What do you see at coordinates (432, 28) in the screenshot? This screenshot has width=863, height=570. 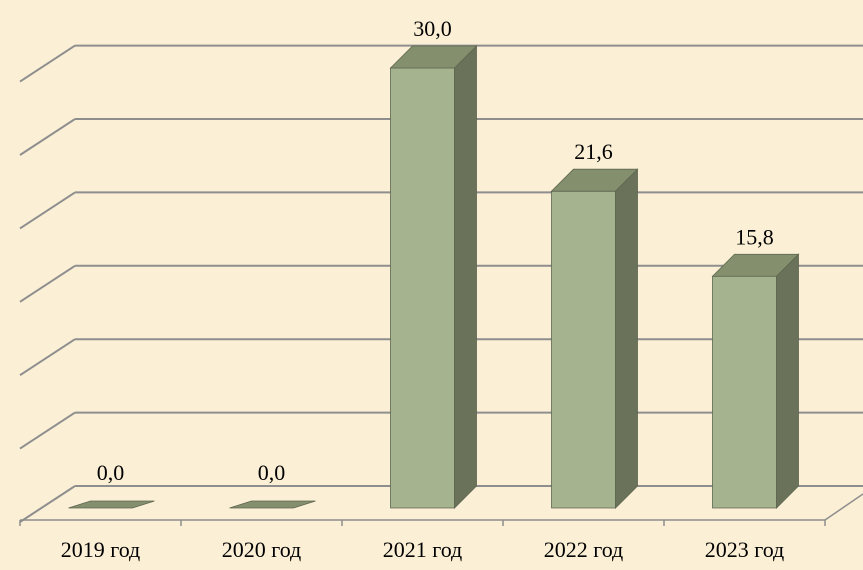 I see `data-label: 30,0` at bounding box center [432, 28].